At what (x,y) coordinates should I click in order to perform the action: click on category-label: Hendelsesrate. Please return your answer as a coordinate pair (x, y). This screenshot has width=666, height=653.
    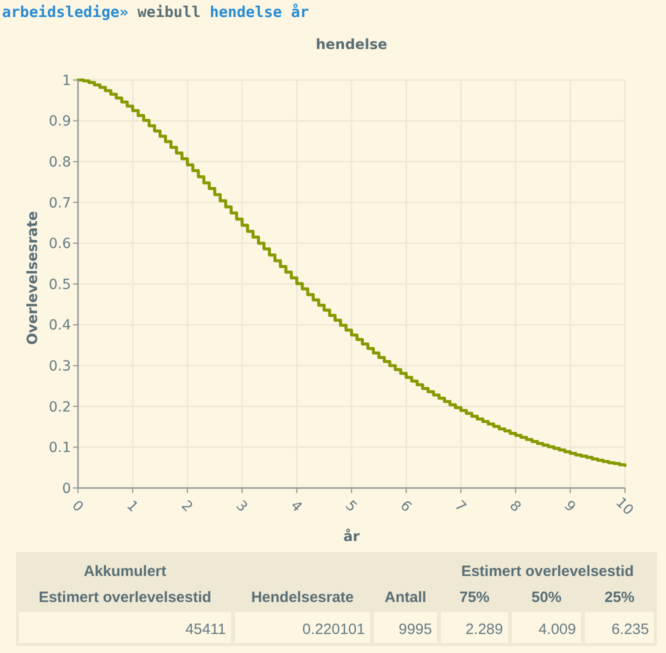
    Looking at the image, I should click on (302, 597).